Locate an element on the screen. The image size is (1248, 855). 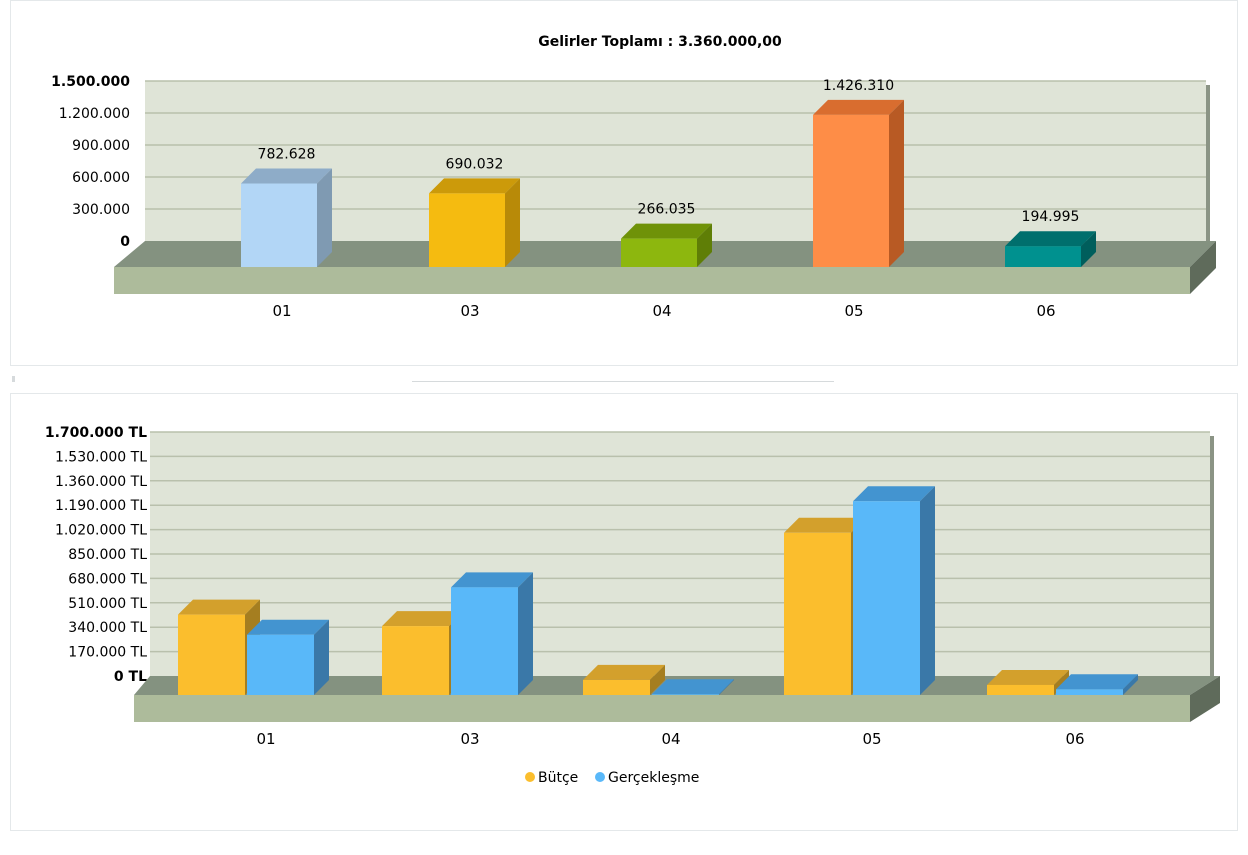
y-tick-label: 1.700.000 TL is located at coordinates (96, 433).